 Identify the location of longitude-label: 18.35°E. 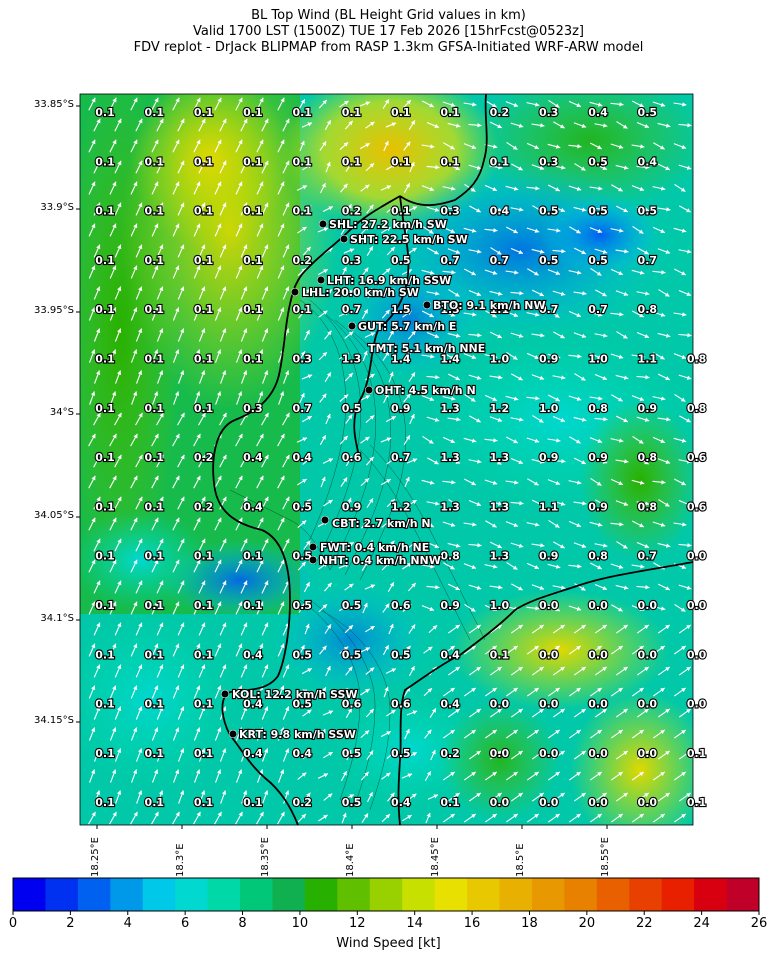
(265, 857).